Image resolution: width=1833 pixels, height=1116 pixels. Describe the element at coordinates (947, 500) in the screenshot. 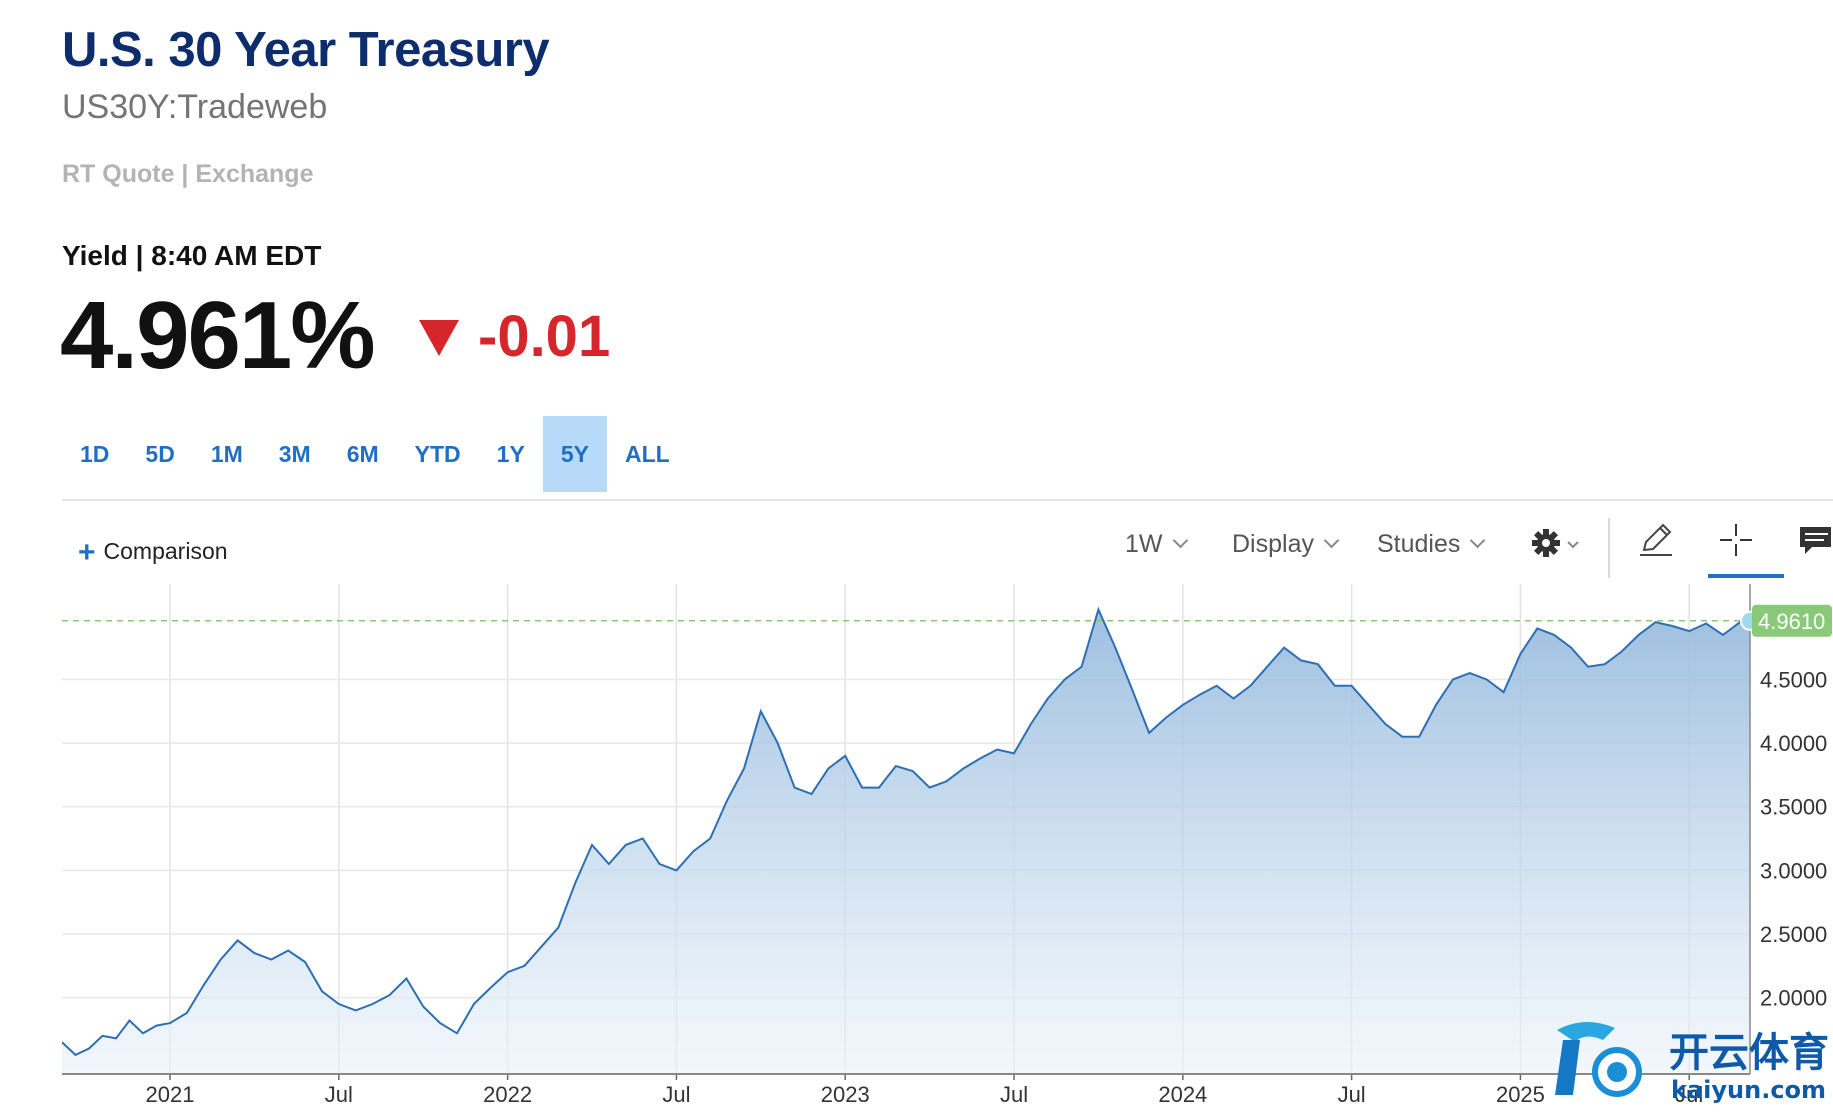

I see `divider` at that location.